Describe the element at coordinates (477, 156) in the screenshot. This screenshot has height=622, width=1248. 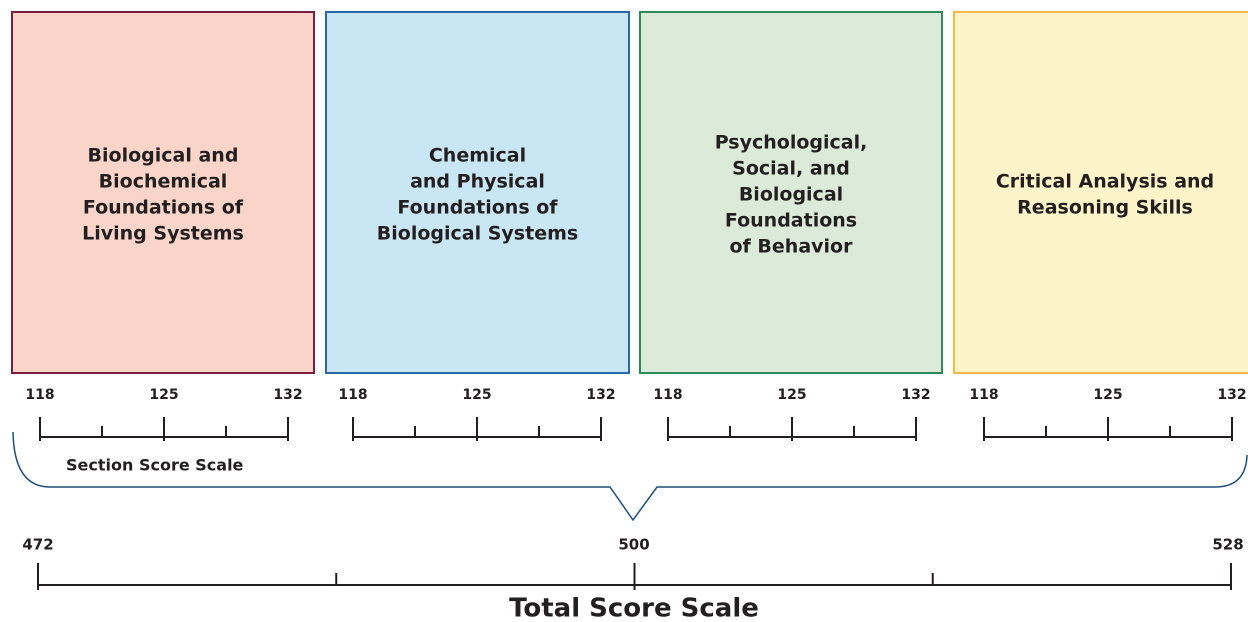
I see `section-title-line: Chemical` at that location.